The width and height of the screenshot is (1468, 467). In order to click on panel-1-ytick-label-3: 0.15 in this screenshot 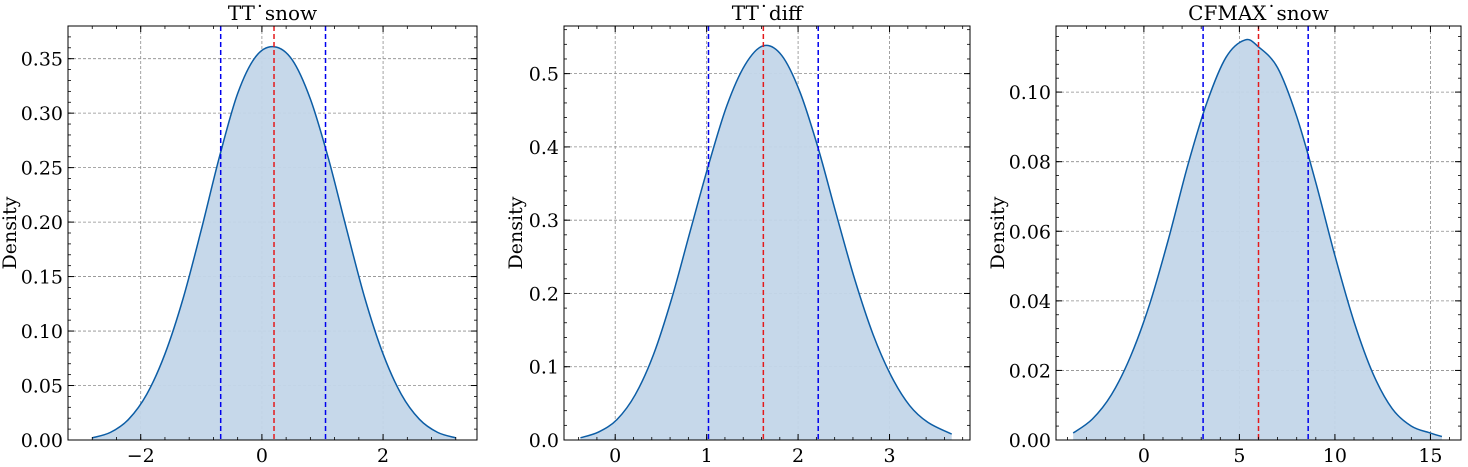, I will do `click(42, 278)`.